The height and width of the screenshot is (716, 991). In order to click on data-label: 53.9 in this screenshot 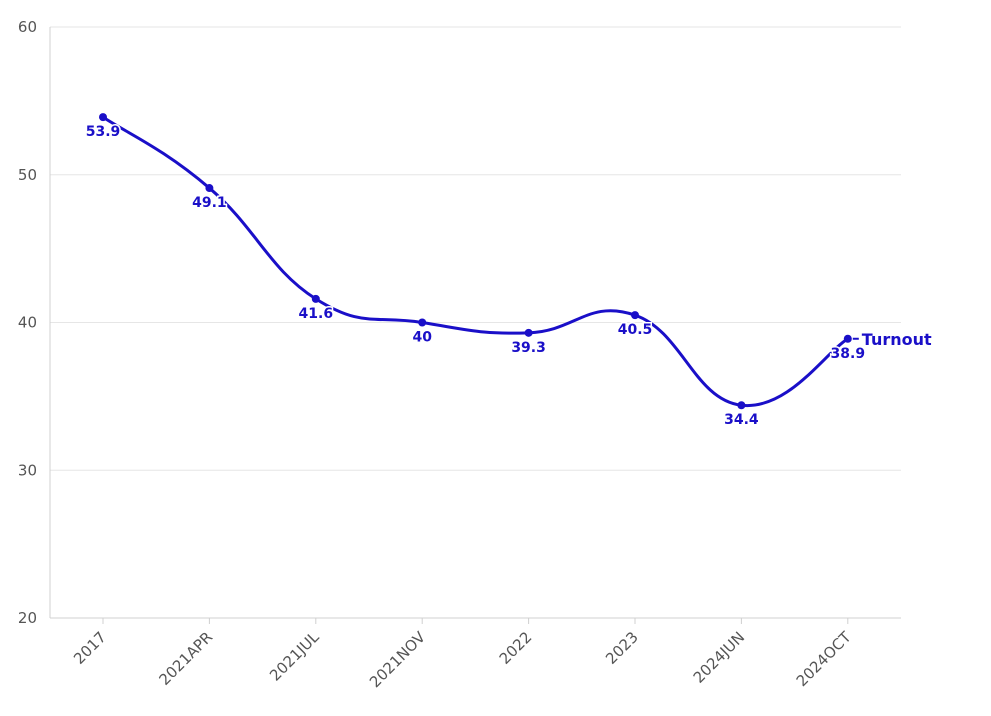, I will do `click(103, 132)`.